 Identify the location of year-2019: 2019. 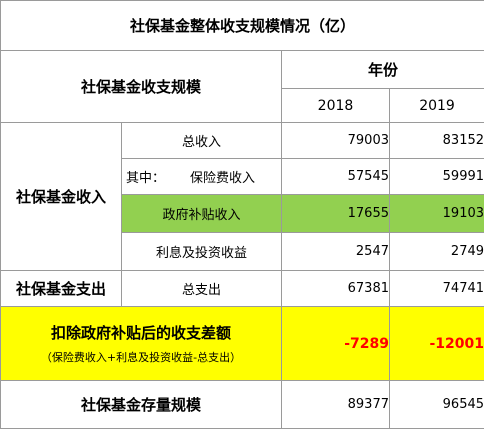
(437, 106).